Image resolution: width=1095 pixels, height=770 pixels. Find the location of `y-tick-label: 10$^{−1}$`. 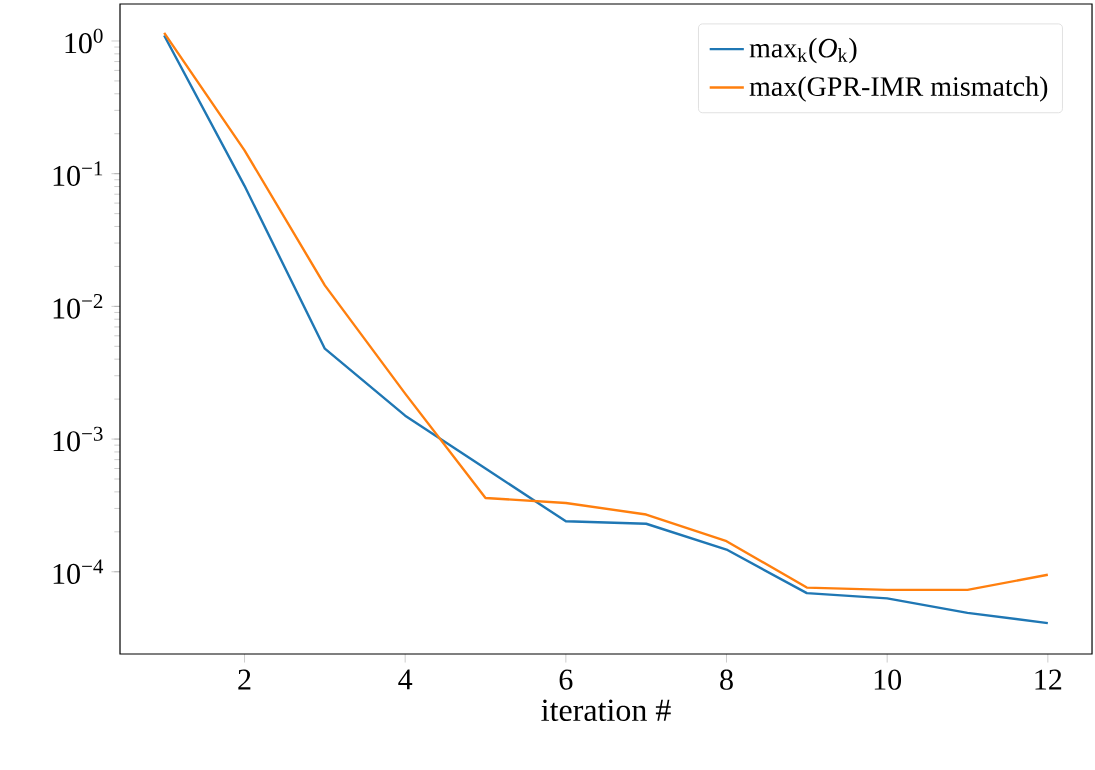

y-tick-label: 10$^{−1}$ is located at coordinates (78, 173).